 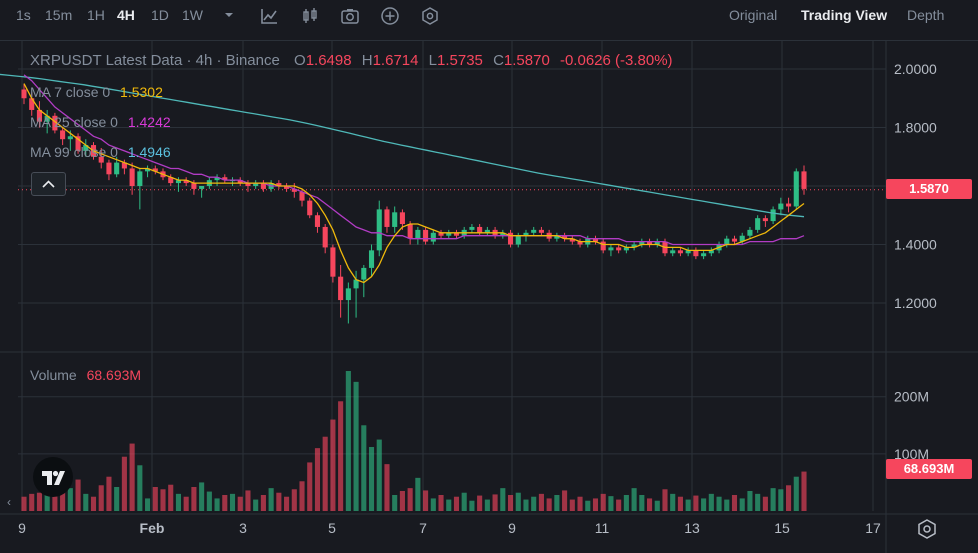 I want to click on ma25-value: 1.4242, so click(x=149, y=122).